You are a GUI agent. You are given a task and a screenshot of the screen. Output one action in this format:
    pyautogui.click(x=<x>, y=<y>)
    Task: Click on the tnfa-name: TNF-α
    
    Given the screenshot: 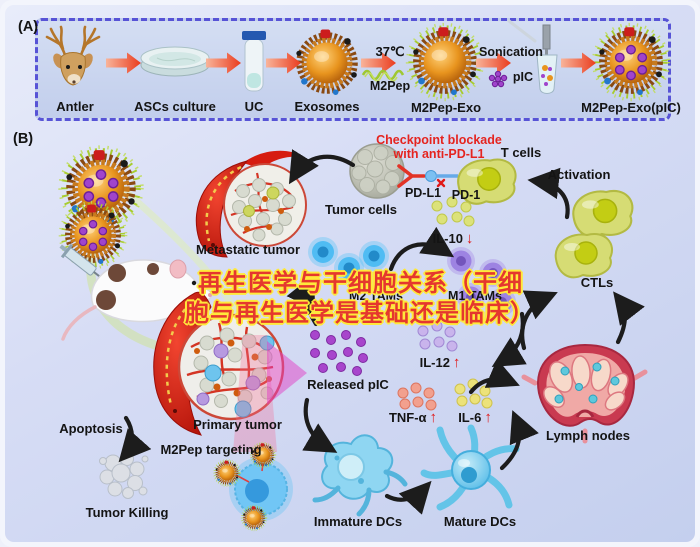 What is the action you would take?
    pyautogui.click(x=407, y=417)
    